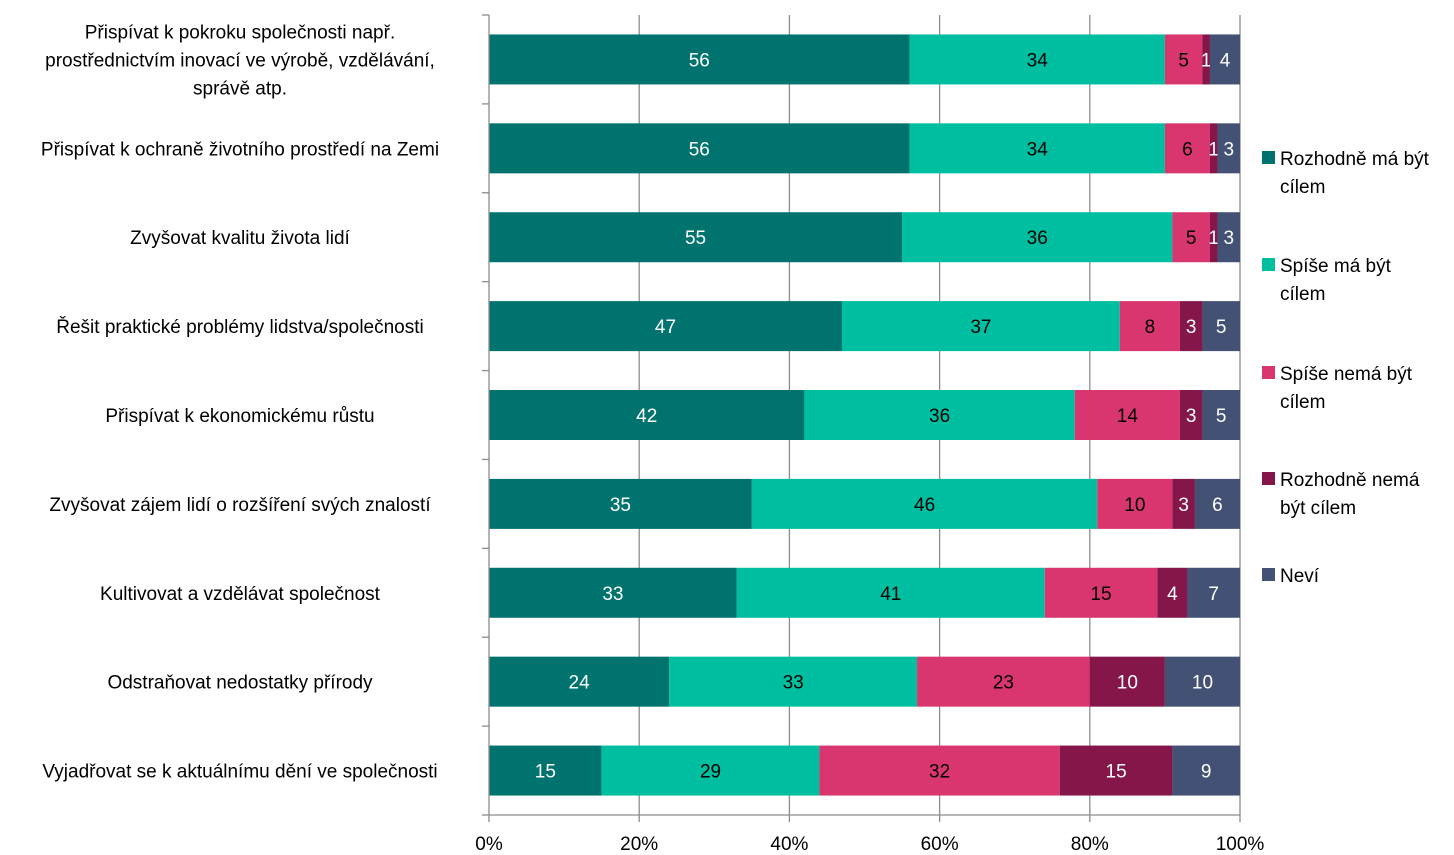 The image size is (1454, 855). I want to click on category-label-line: Přispívat k pokroku společnosti např., so click(240, 32).